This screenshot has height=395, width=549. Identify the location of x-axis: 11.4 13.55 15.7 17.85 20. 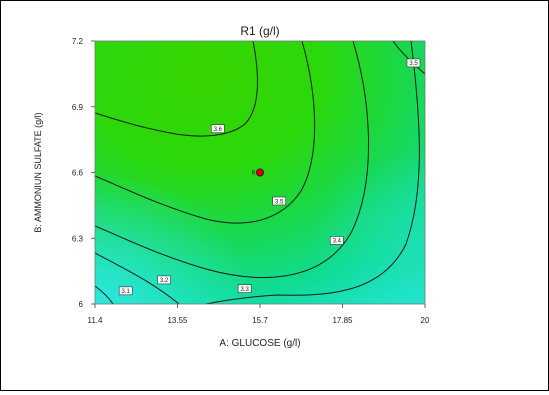
(259, 314).